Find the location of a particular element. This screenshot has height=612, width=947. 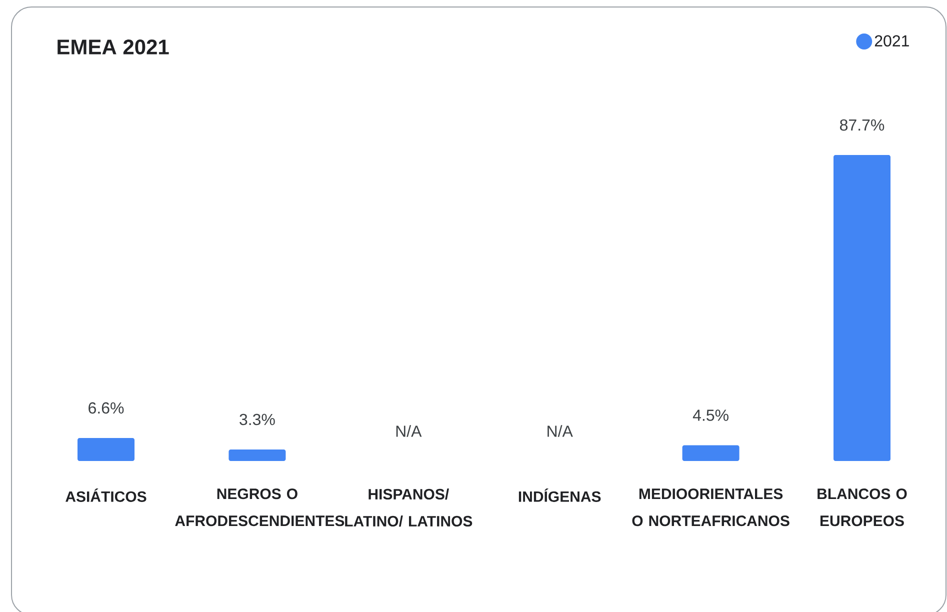

data-label: 3.3% is located at coordinates (257, 420).